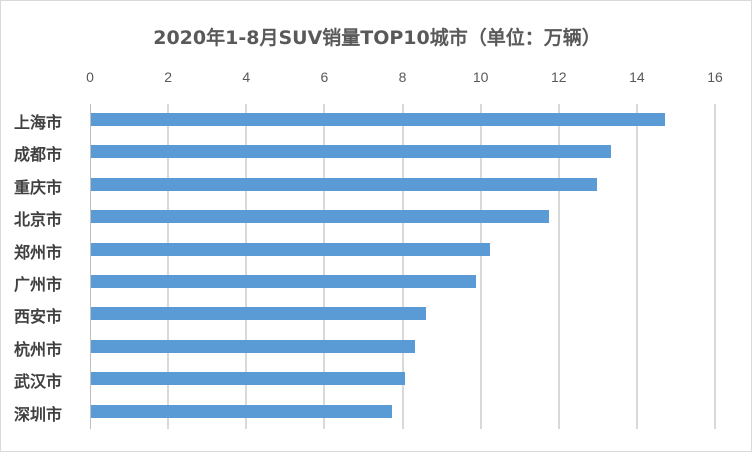 Image resolution: width=752 pixels, height=452 pixels. I want to click on x-tick-label: 0, so click(90, 77).